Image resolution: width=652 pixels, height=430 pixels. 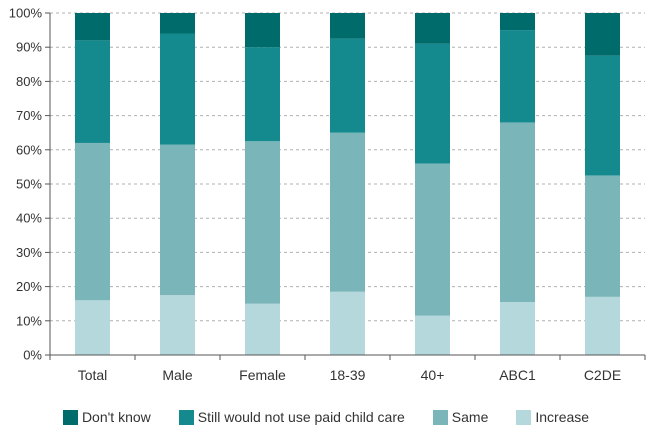 I want to click on x-tick-label: 40+, so click(x=433, y=375).